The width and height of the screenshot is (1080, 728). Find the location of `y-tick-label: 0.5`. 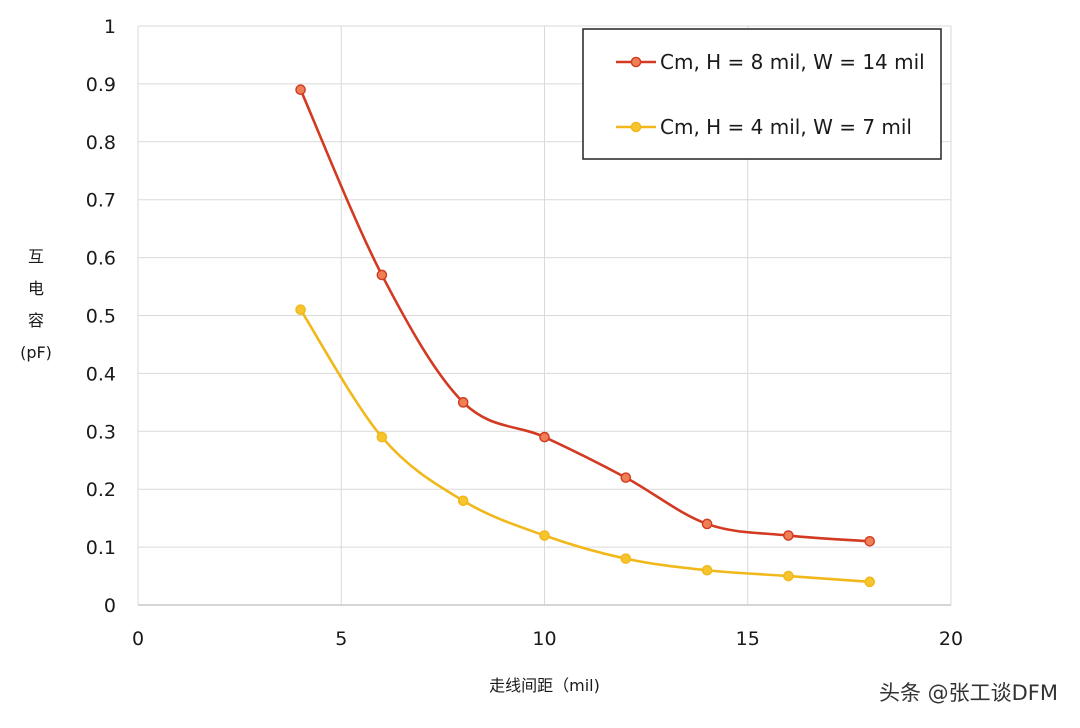

y-tick-label: 0.5 is located at coordinates (101, 317).